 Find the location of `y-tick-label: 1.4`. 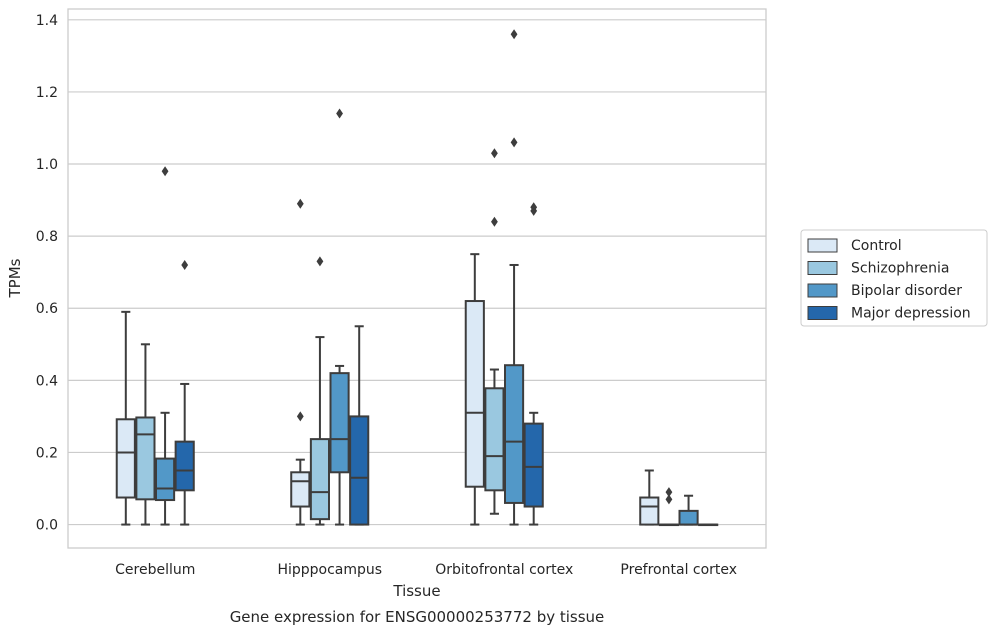

y-tick-label: 1.4 is located at coordinates (47, 21).